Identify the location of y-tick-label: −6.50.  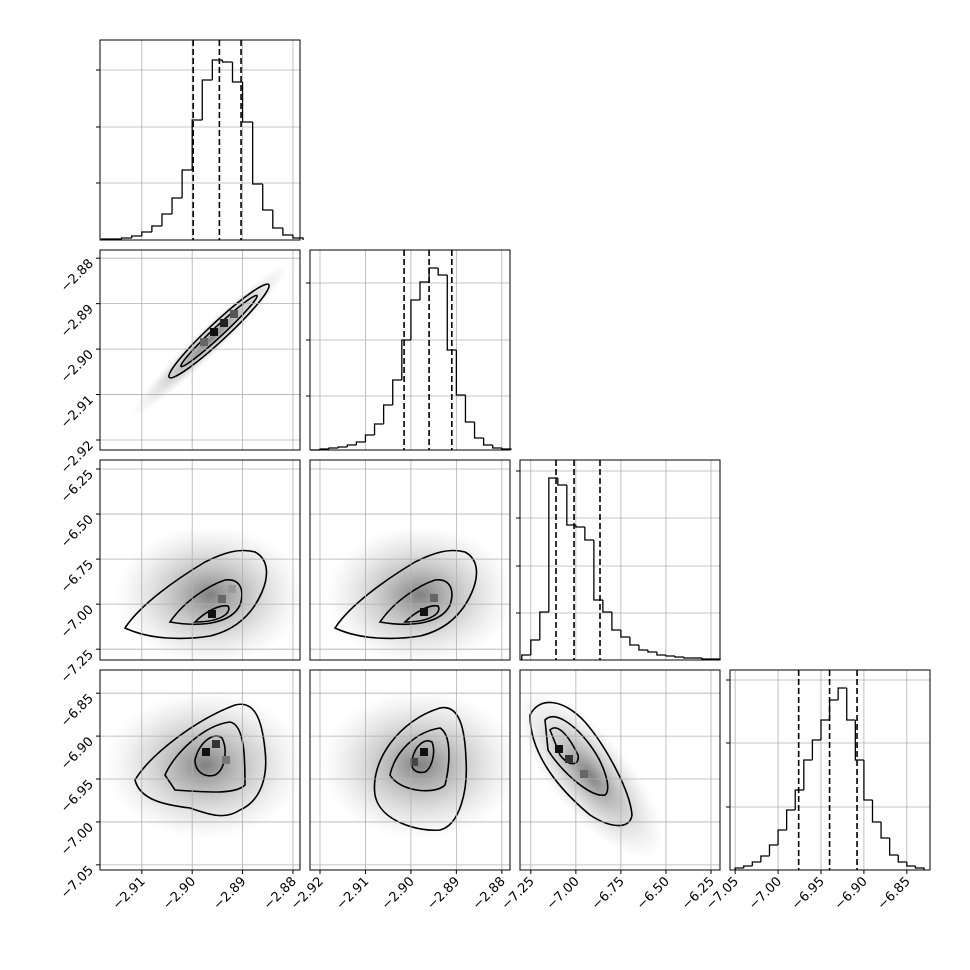
(77, 531).